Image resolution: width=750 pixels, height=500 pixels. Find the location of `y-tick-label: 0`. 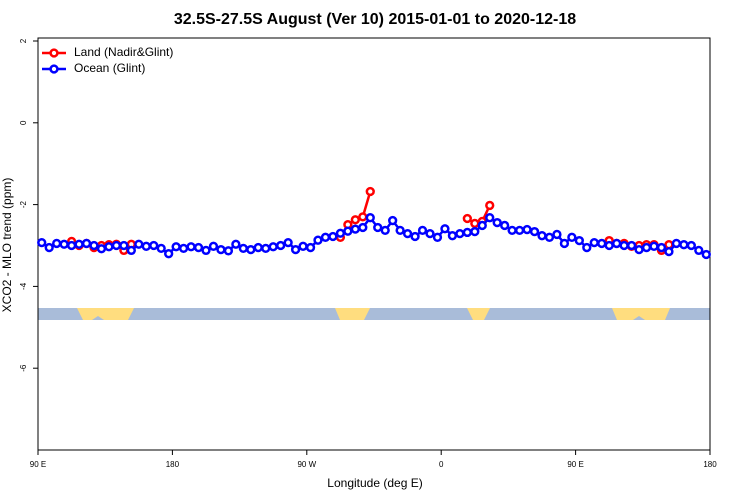

y-tick-label: 0 is located at coordinates (23, 122).